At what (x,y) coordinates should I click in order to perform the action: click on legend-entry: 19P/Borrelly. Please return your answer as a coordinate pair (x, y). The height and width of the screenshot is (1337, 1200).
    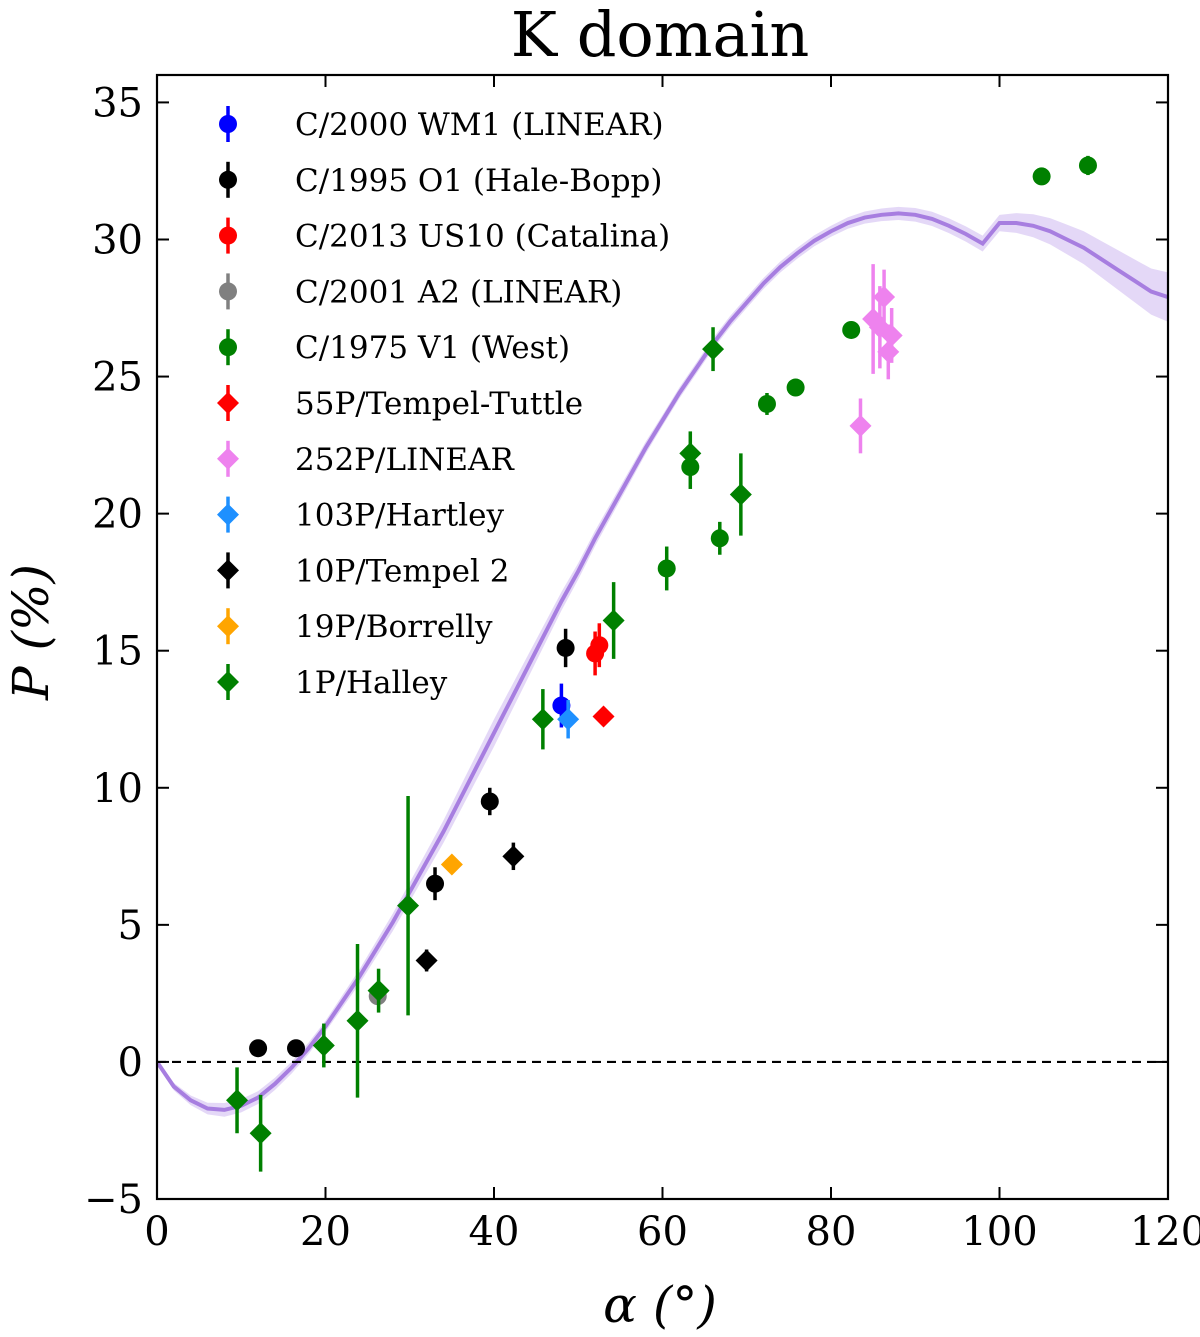
    Looking at the image, I should click on (355, 626).